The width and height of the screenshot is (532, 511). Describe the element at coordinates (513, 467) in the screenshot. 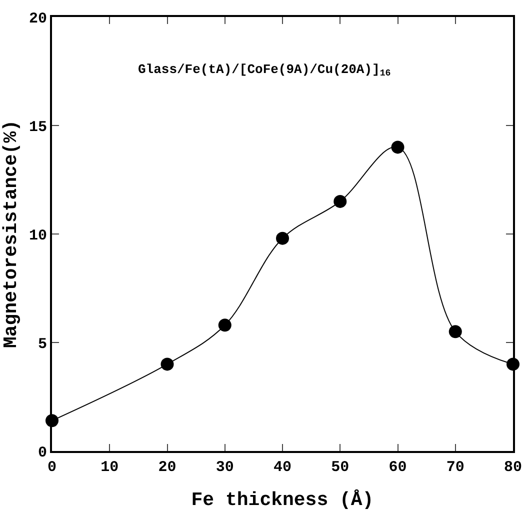

I see `x-tick-label: 80` at that location.